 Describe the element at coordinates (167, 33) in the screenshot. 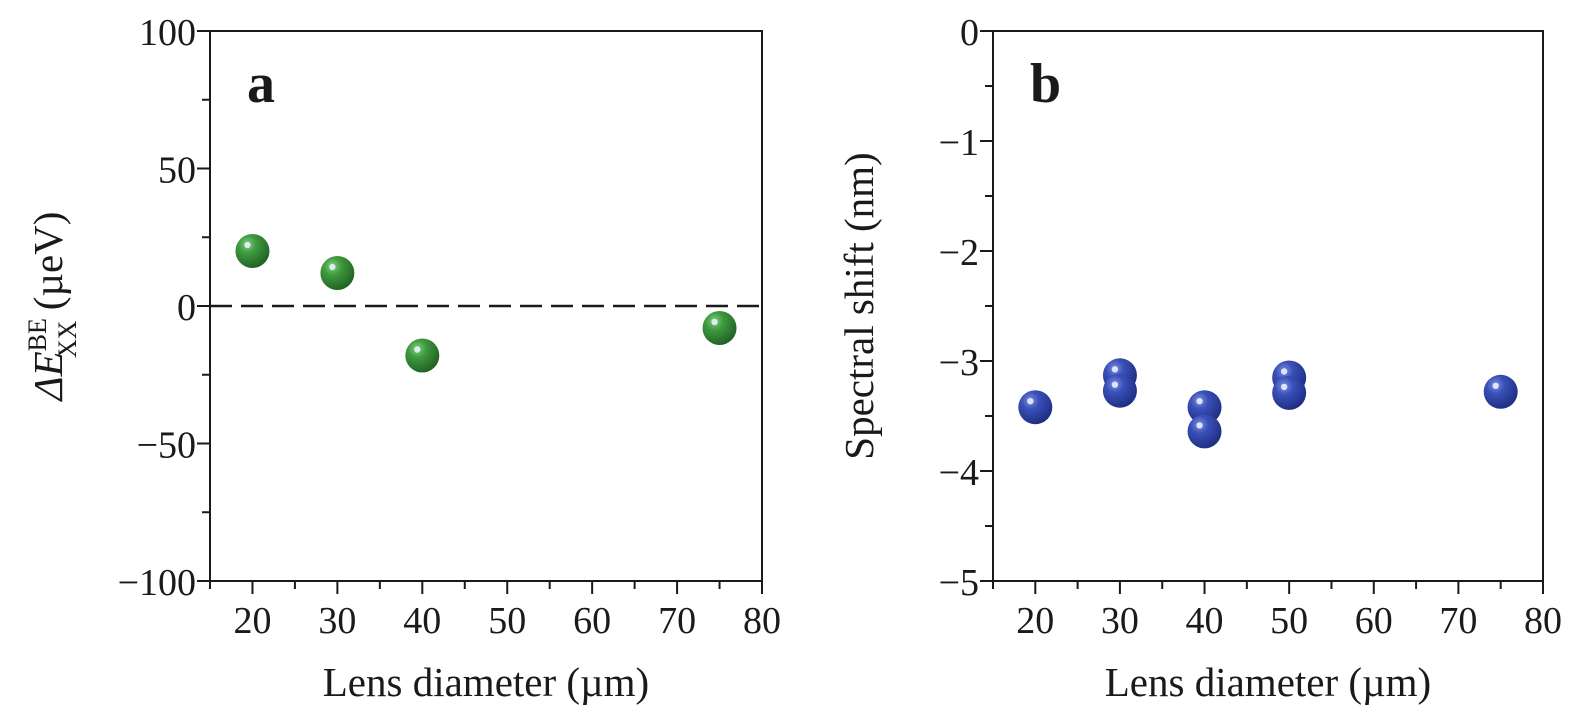

I see `y-tick-label: 100` at that location.